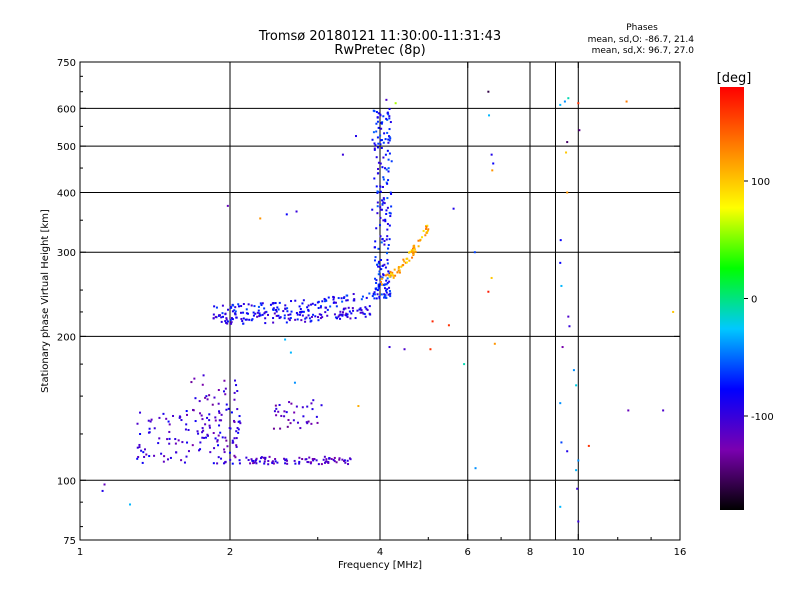  What do you see at coordinates (380, 552) in the screenshot?
I see `x-tick-label: 4` at bounding box center [380, 552].